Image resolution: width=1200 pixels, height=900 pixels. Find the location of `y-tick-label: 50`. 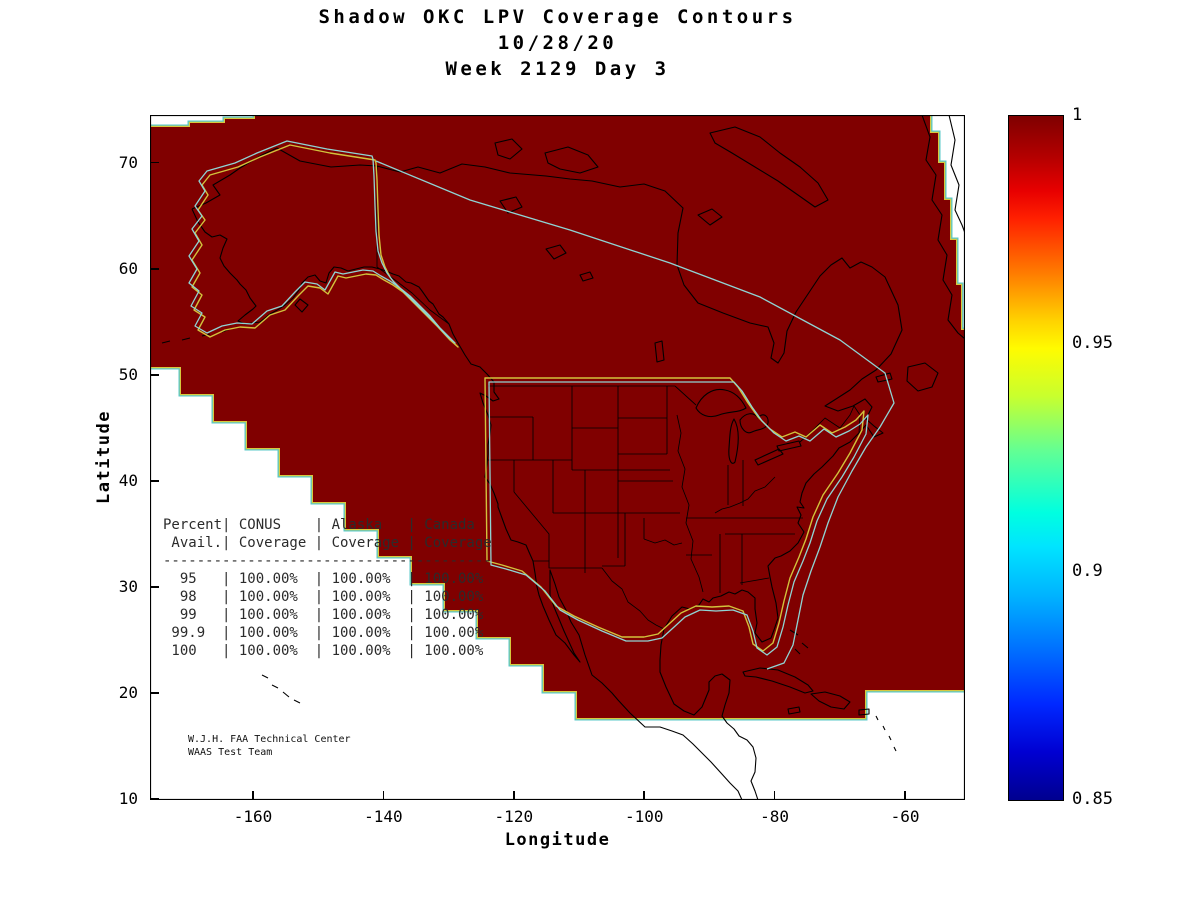

y-tick-label: 50 is located at coordinates (128, 374).